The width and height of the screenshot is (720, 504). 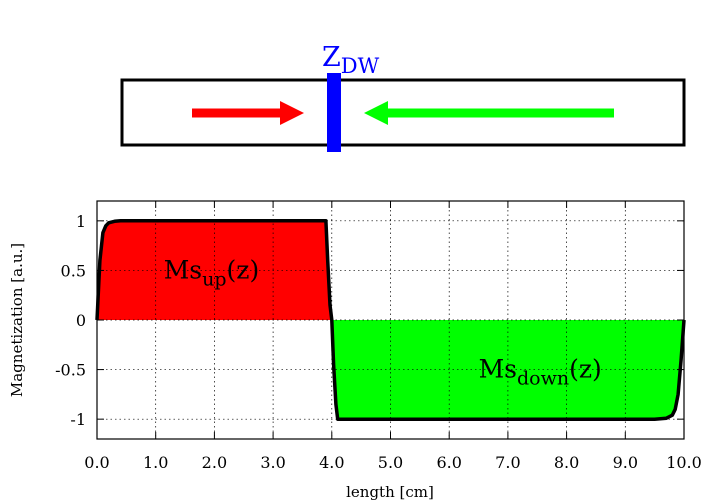 What do you see at coordinates (78, 419) in the screenshot?
I see `y-tick-label: -1` at bounding box center [78, 419].